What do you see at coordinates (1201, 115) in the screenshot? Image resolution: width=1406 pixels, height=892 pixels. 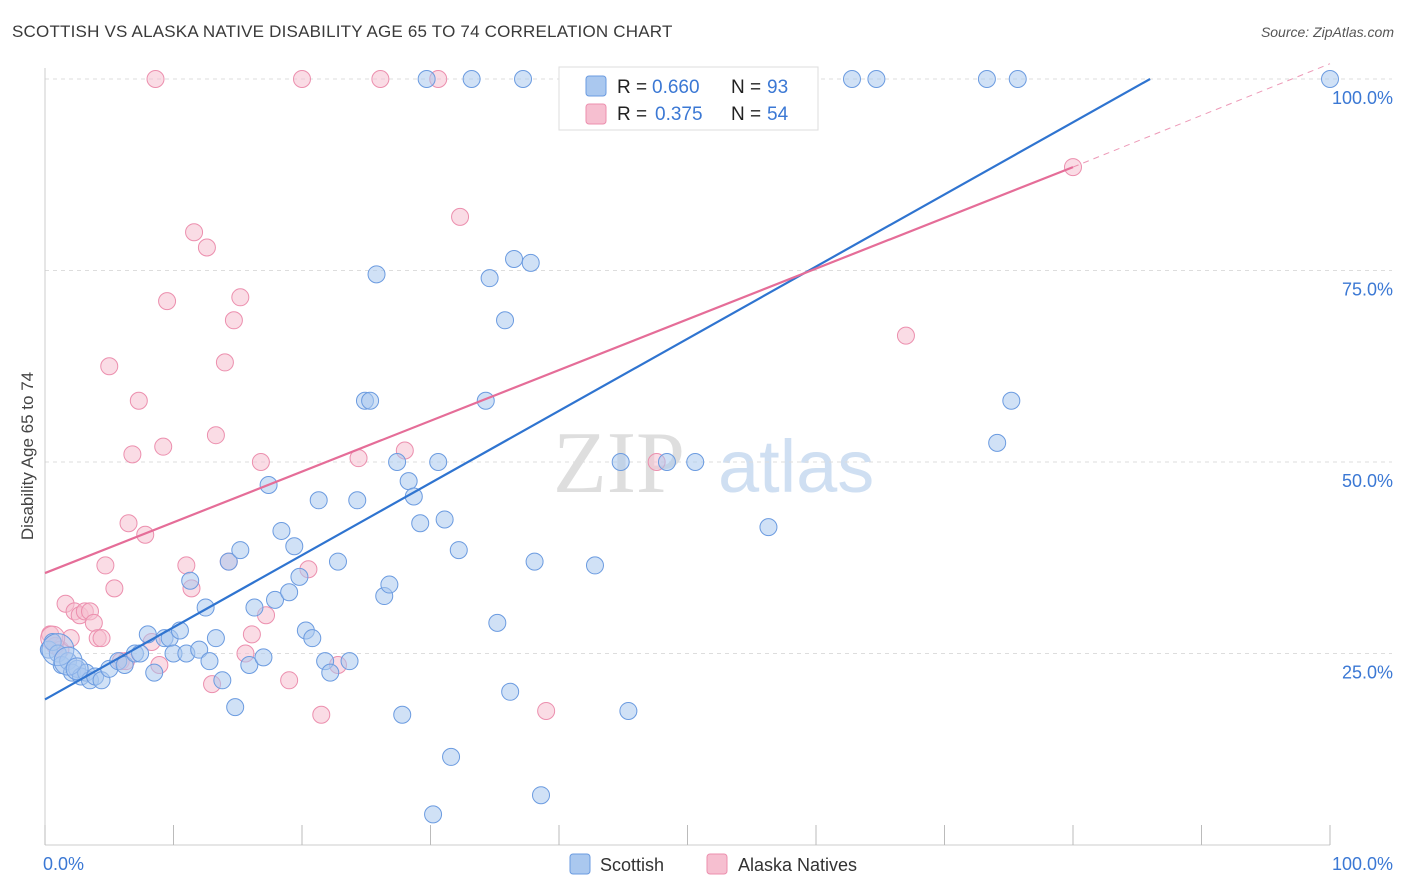 I see `alaska-natives-trend-extension` at bounding box center [1201, 115].